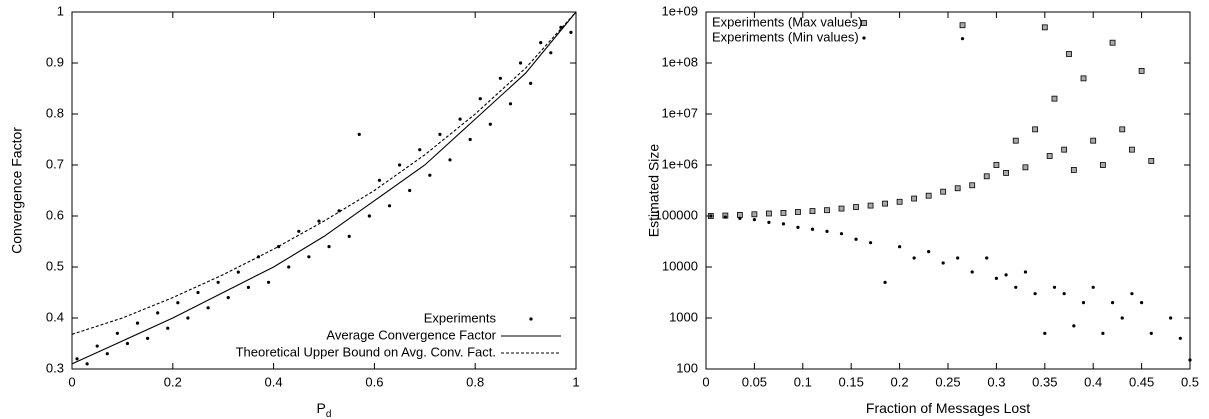 This screenshot has height=419, width=1209. Describe the element at coordinates (683, 316) in the screenshot. I see `y-tick-label: 1000` at that location.